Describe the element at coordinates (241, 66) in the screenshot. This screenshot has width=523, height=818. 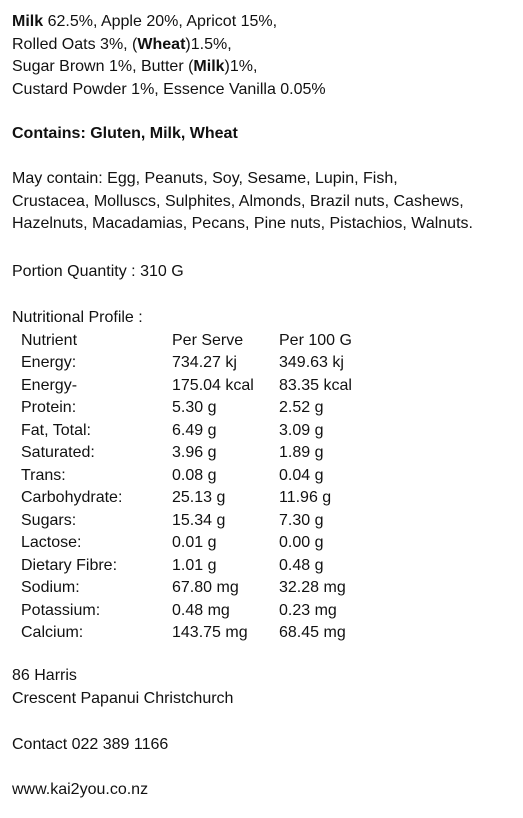
I see `ingredients-text: )1%,` at that location.